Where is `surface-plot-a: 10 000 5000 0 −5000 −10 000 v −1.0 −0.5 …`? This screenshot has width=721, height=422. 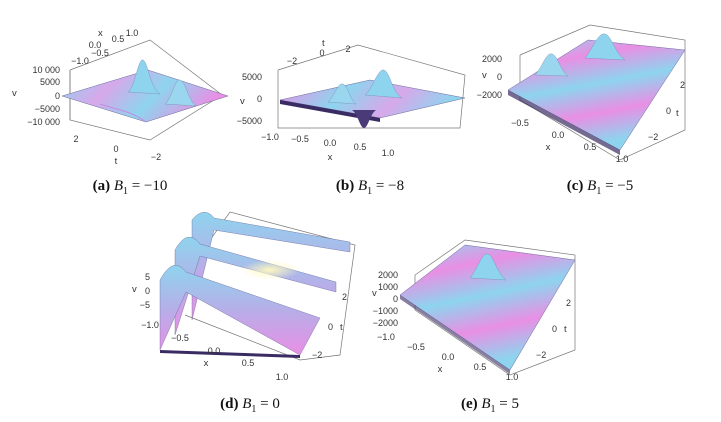 surface-plot-a: 10 000 5000 0 −5000 −10 000 v −1.0 −0.5 … is located at coordinates (120, 97).